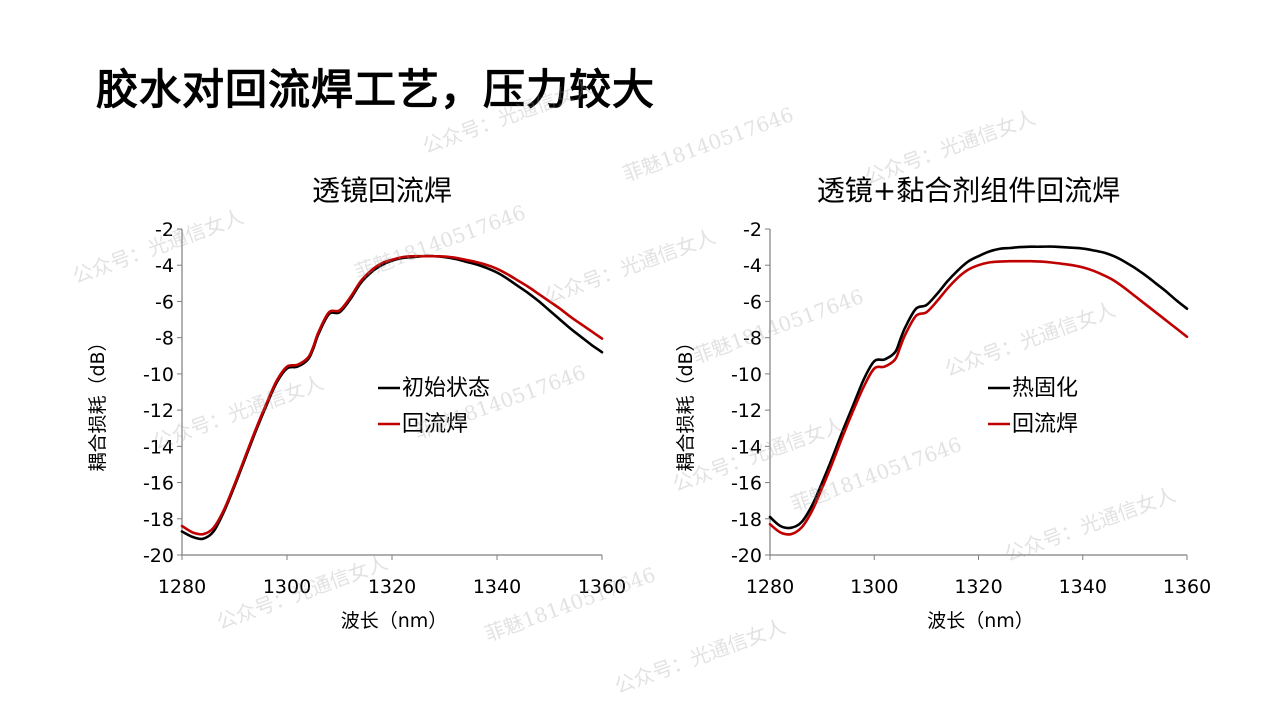 This screenshot has width=1269, height=714. Describe the element at coordinates (446, 388) in the screenshot. I see `legend-label: 初始状态` at that location.